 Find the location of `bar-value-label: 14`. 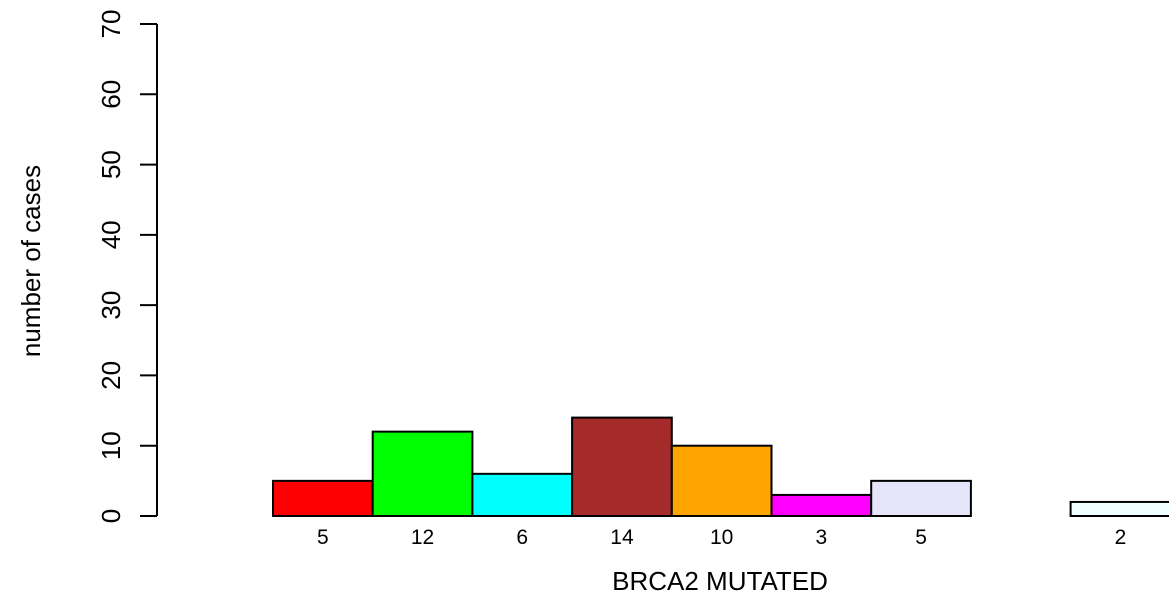

bar-value-label: 14 is located at coordinates (622, 537).